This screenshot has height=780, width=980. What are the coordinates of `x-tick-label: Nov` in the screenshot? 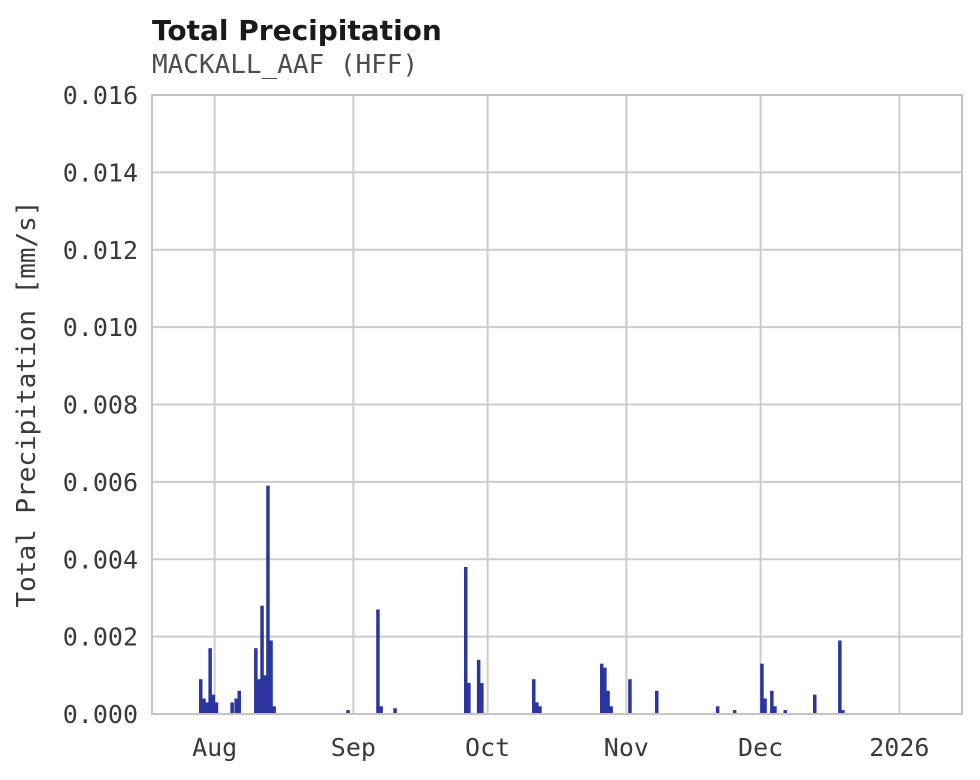 It's located at (626, 747).